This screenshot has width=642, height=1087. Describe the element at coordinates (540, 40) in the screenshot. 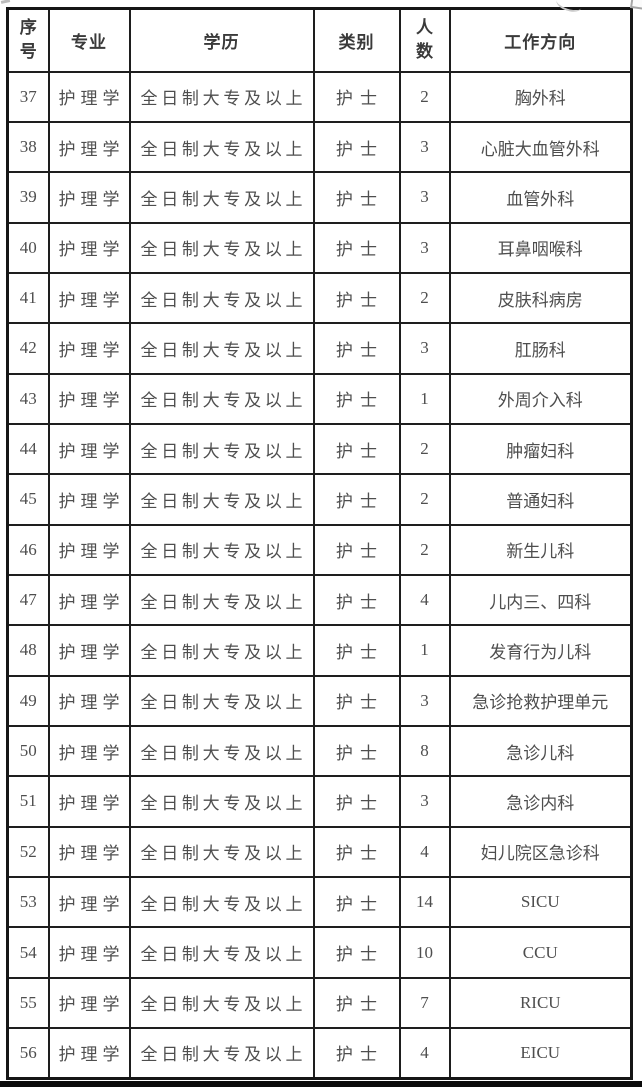

I see `header-work-direction: 工作方向` at that location.